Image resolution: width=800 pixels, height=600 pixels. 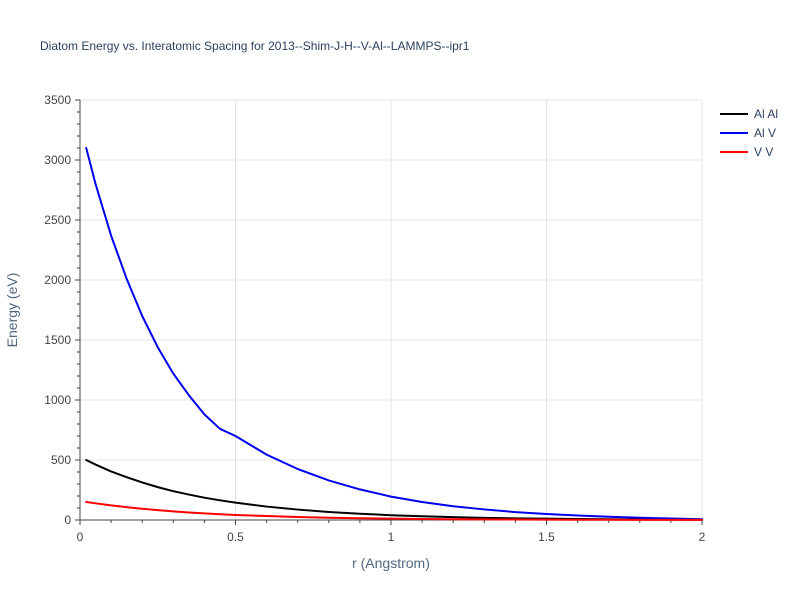 I want to click on y-tick-label: 0, so click(x=67, y=520).